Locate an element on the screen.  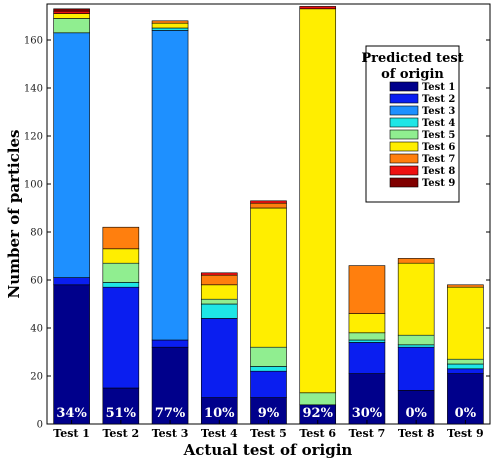
y-tick-label: 120 is located at coordinates (33, 137).